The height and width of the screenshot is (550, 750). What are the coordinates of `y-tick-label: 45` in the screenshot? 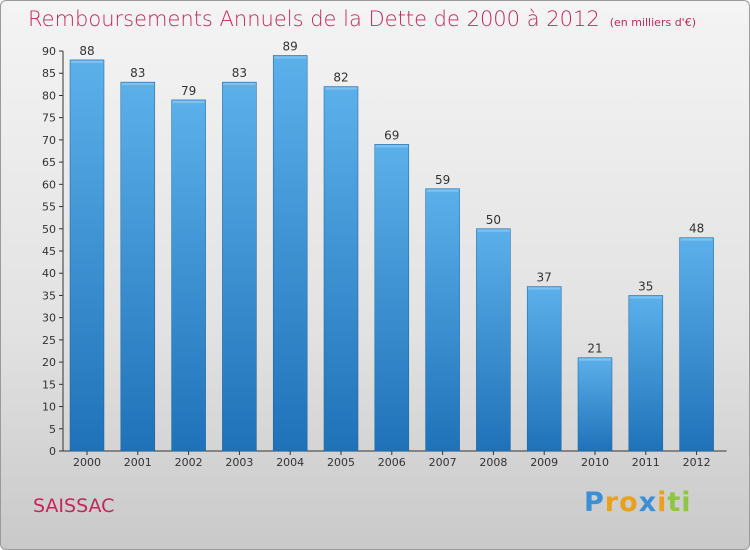 It's located at (49, 251).